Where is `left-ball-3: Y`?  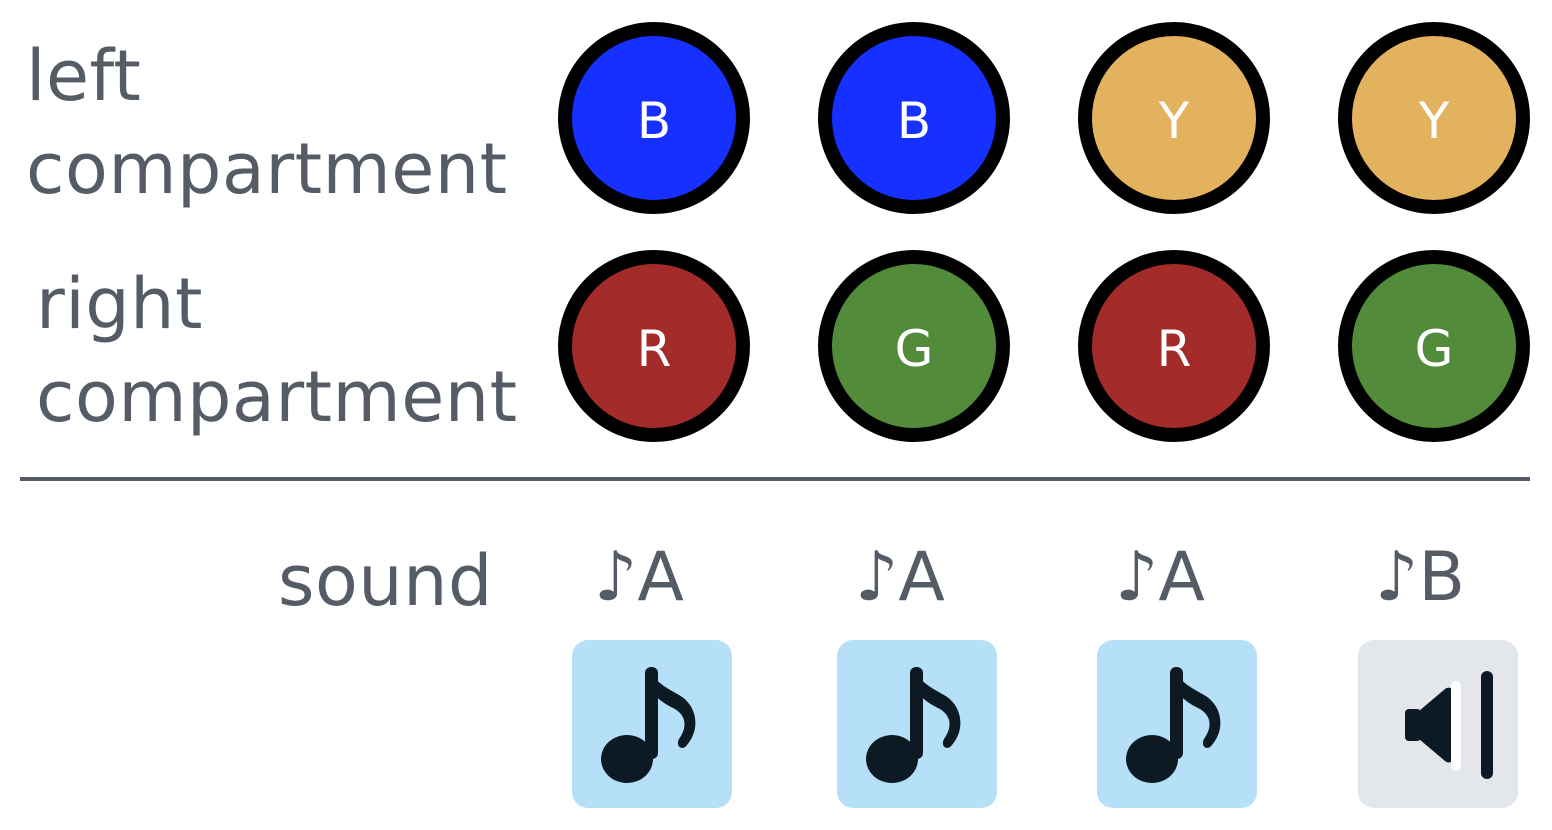
left-ball-3: Y is located at coordinates (1174, 118).